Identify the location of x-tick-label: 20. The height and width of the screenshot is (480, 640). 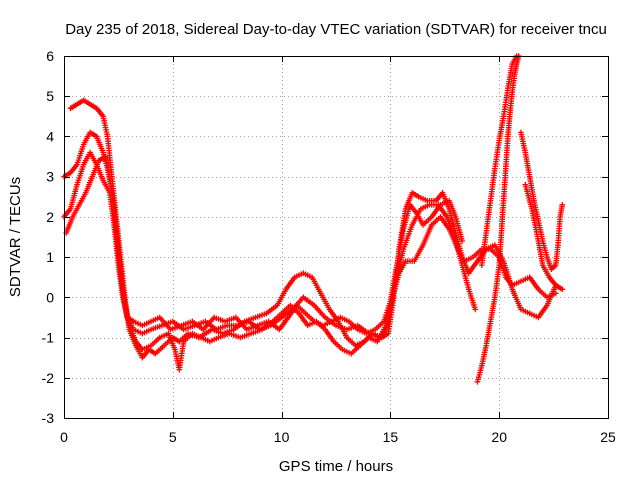
(499, 437).